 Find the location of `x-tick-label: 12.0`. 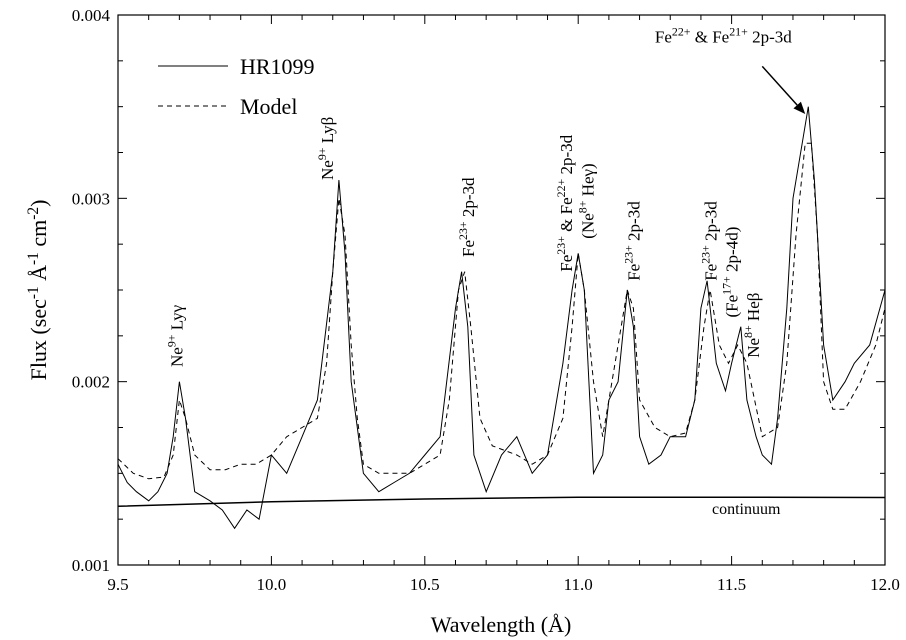

x-tick-label: 12.0 is located at coordinates (885, 584).